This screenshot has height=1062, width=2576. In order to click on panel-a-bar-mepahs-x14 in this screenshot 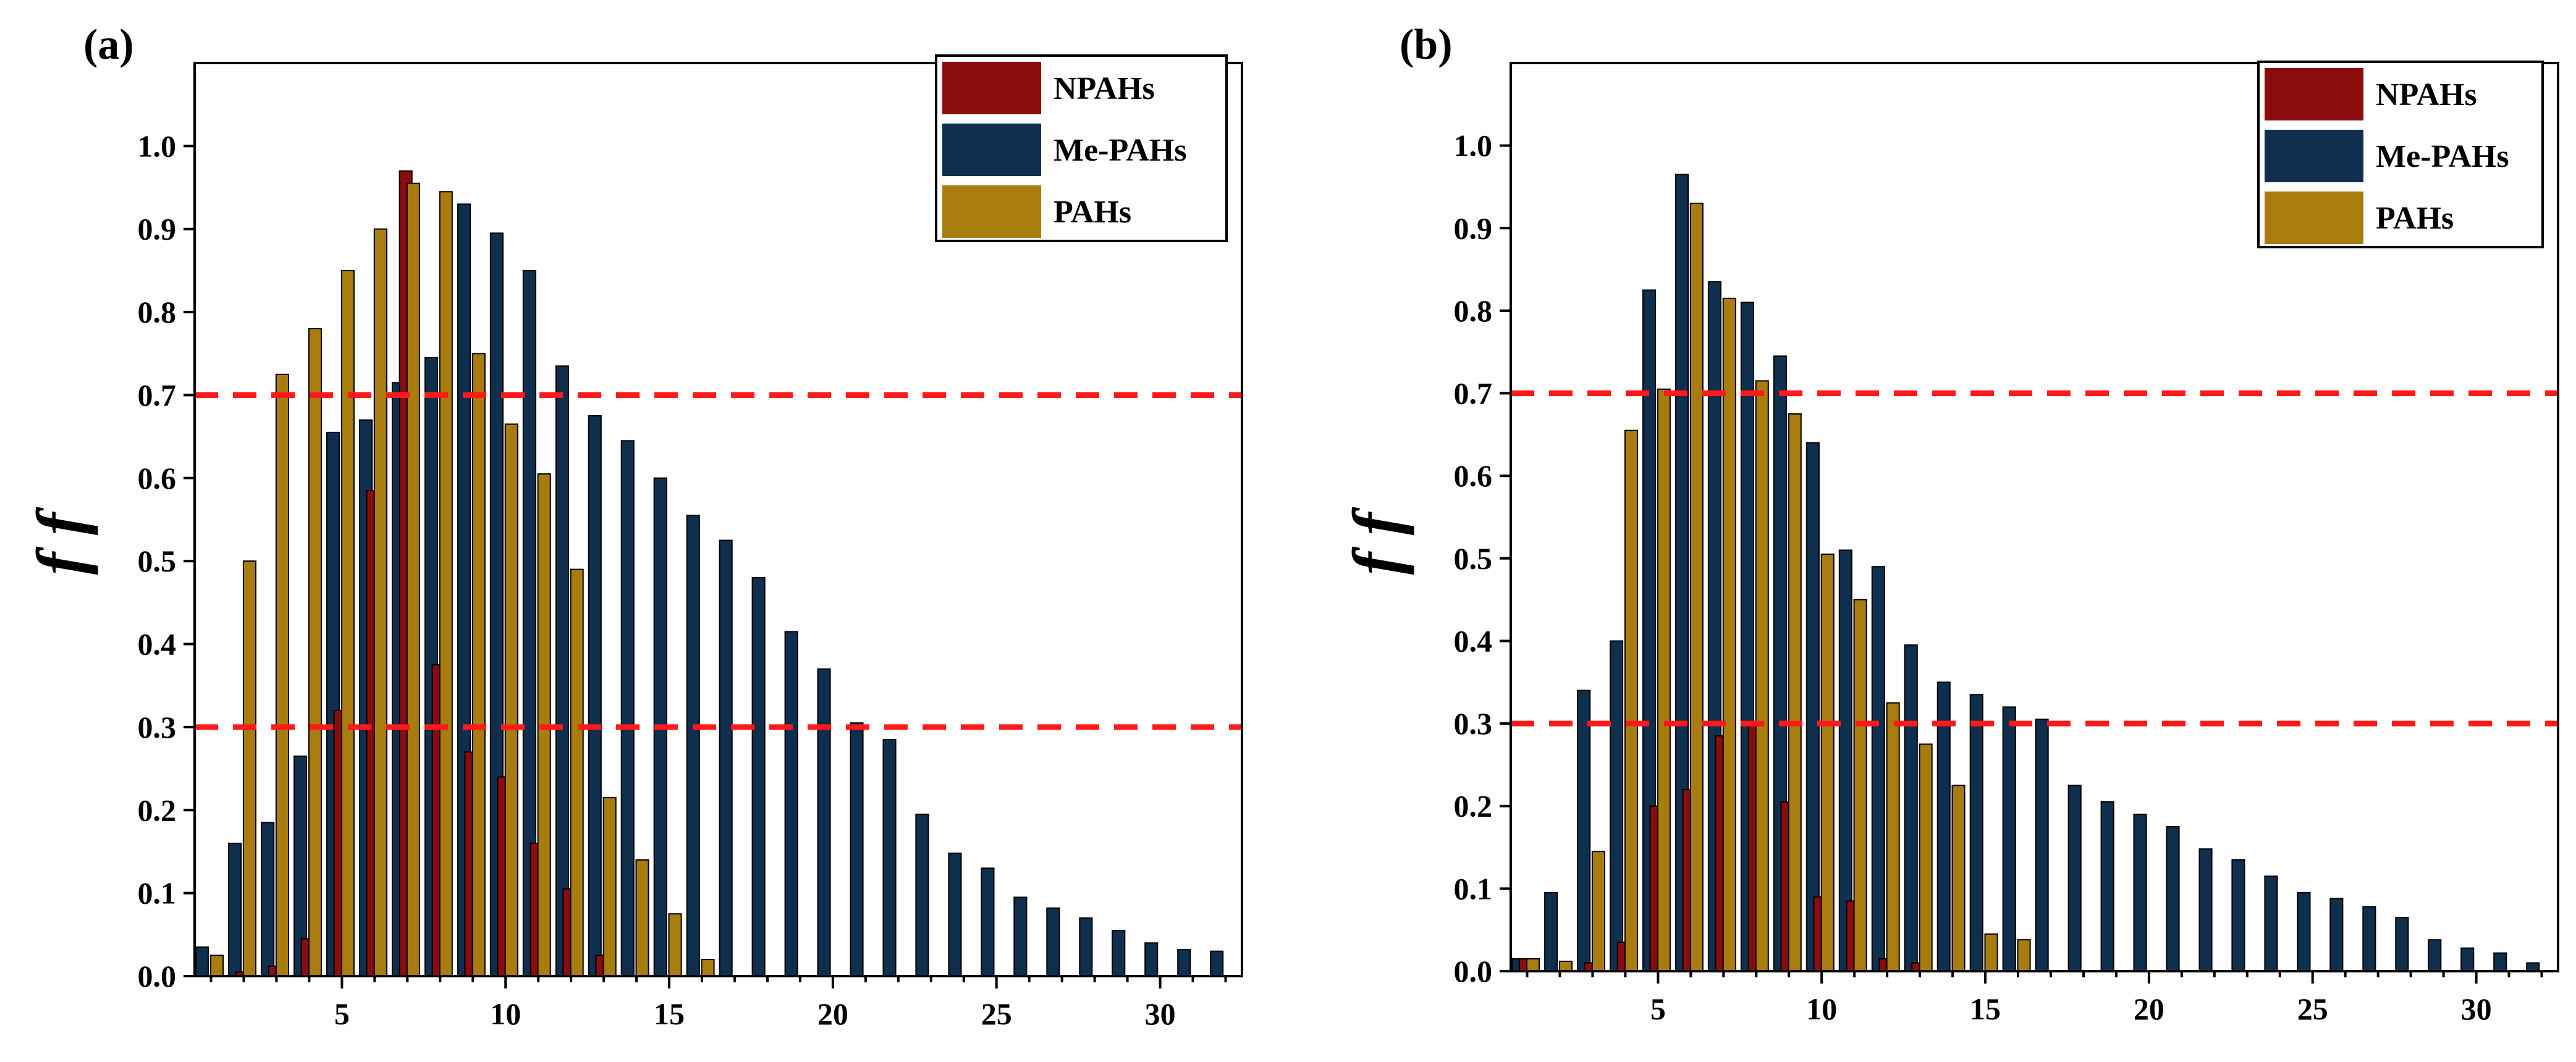, I will do `click(627, 708)`.